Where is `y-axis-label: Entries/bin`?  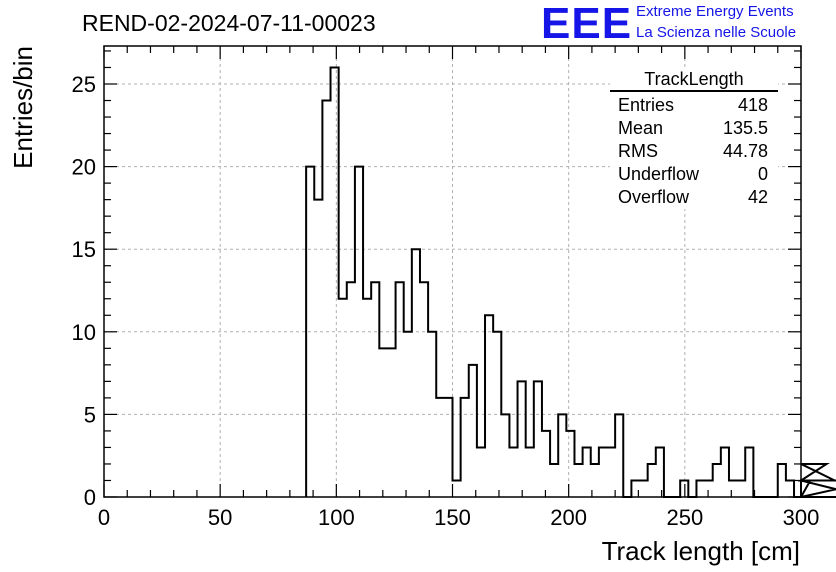
y-axis-label: Entries/bin is located at coordinates (23, 107).